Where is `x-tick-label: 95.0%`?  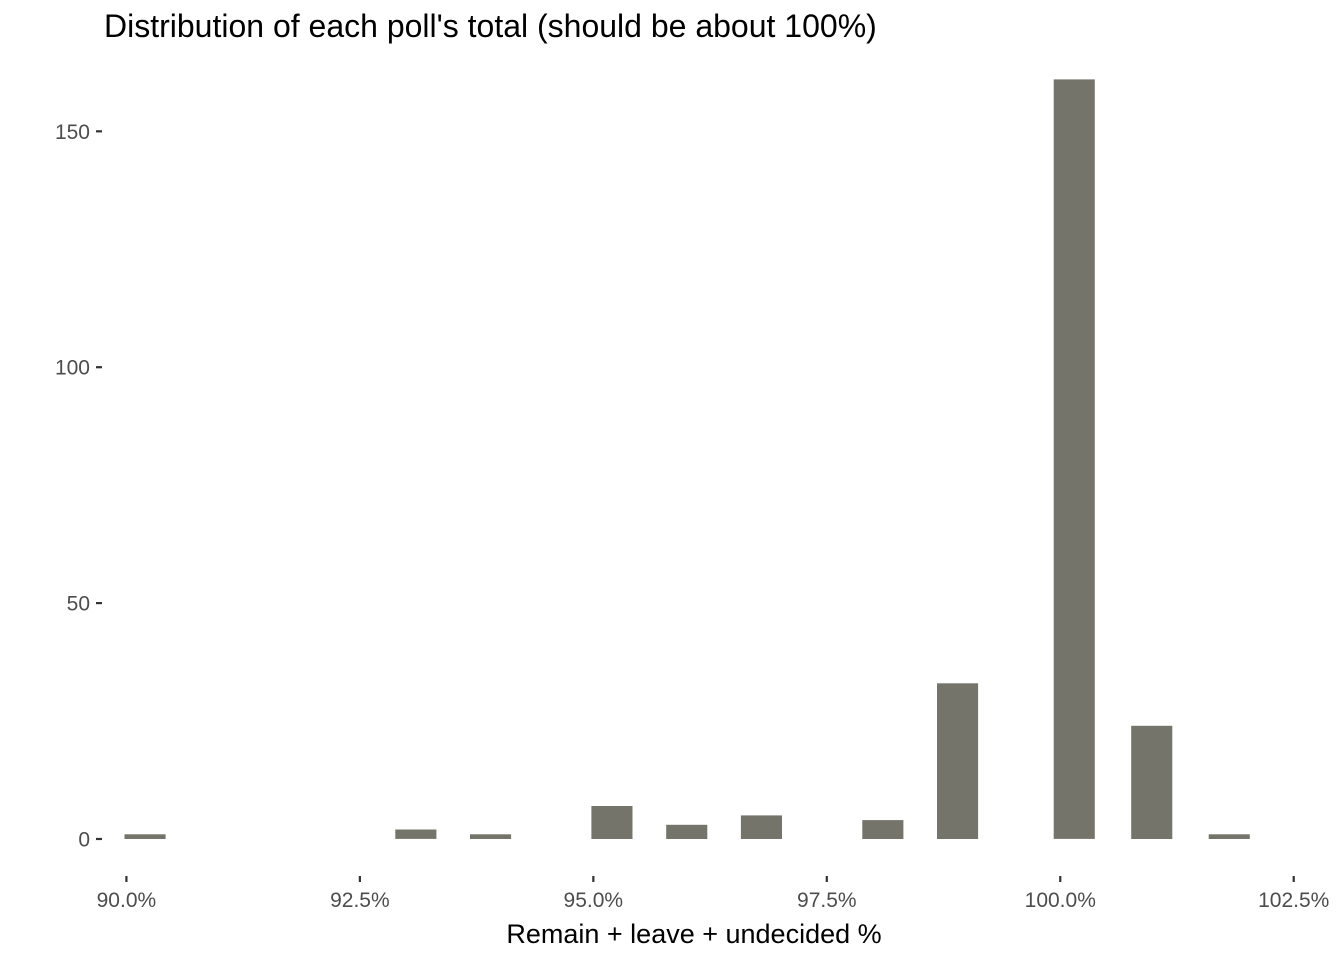
x-tick-label: 95.0% is located at coordinates (594, 900).